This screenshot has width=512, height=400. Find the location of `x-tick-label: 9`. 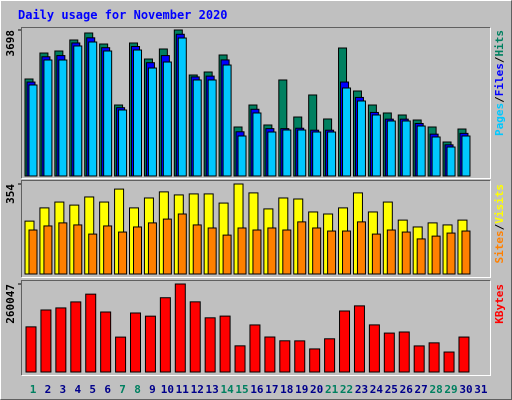

x-tick-label: 9 is located at coordinates (152, 389).